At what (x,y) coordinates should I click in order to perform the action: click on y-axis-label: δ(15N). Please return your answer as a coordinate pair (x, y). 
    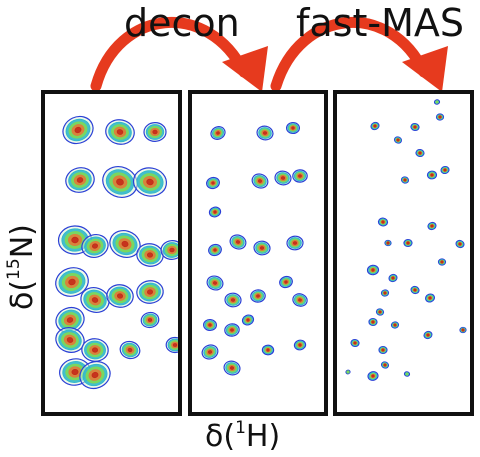
    Looking at the image, I should click on (22, 267).